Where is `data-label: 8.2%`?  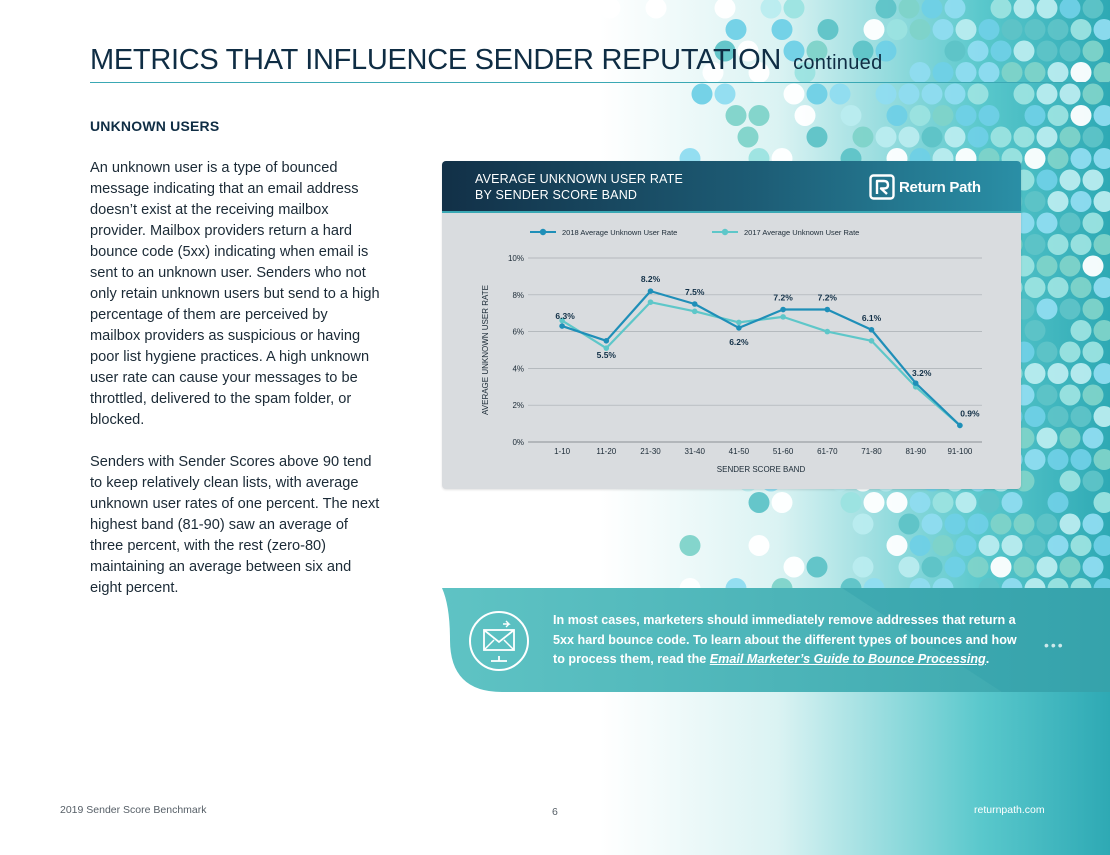
data-label: 8.2% is located at coordinates (651, 279).